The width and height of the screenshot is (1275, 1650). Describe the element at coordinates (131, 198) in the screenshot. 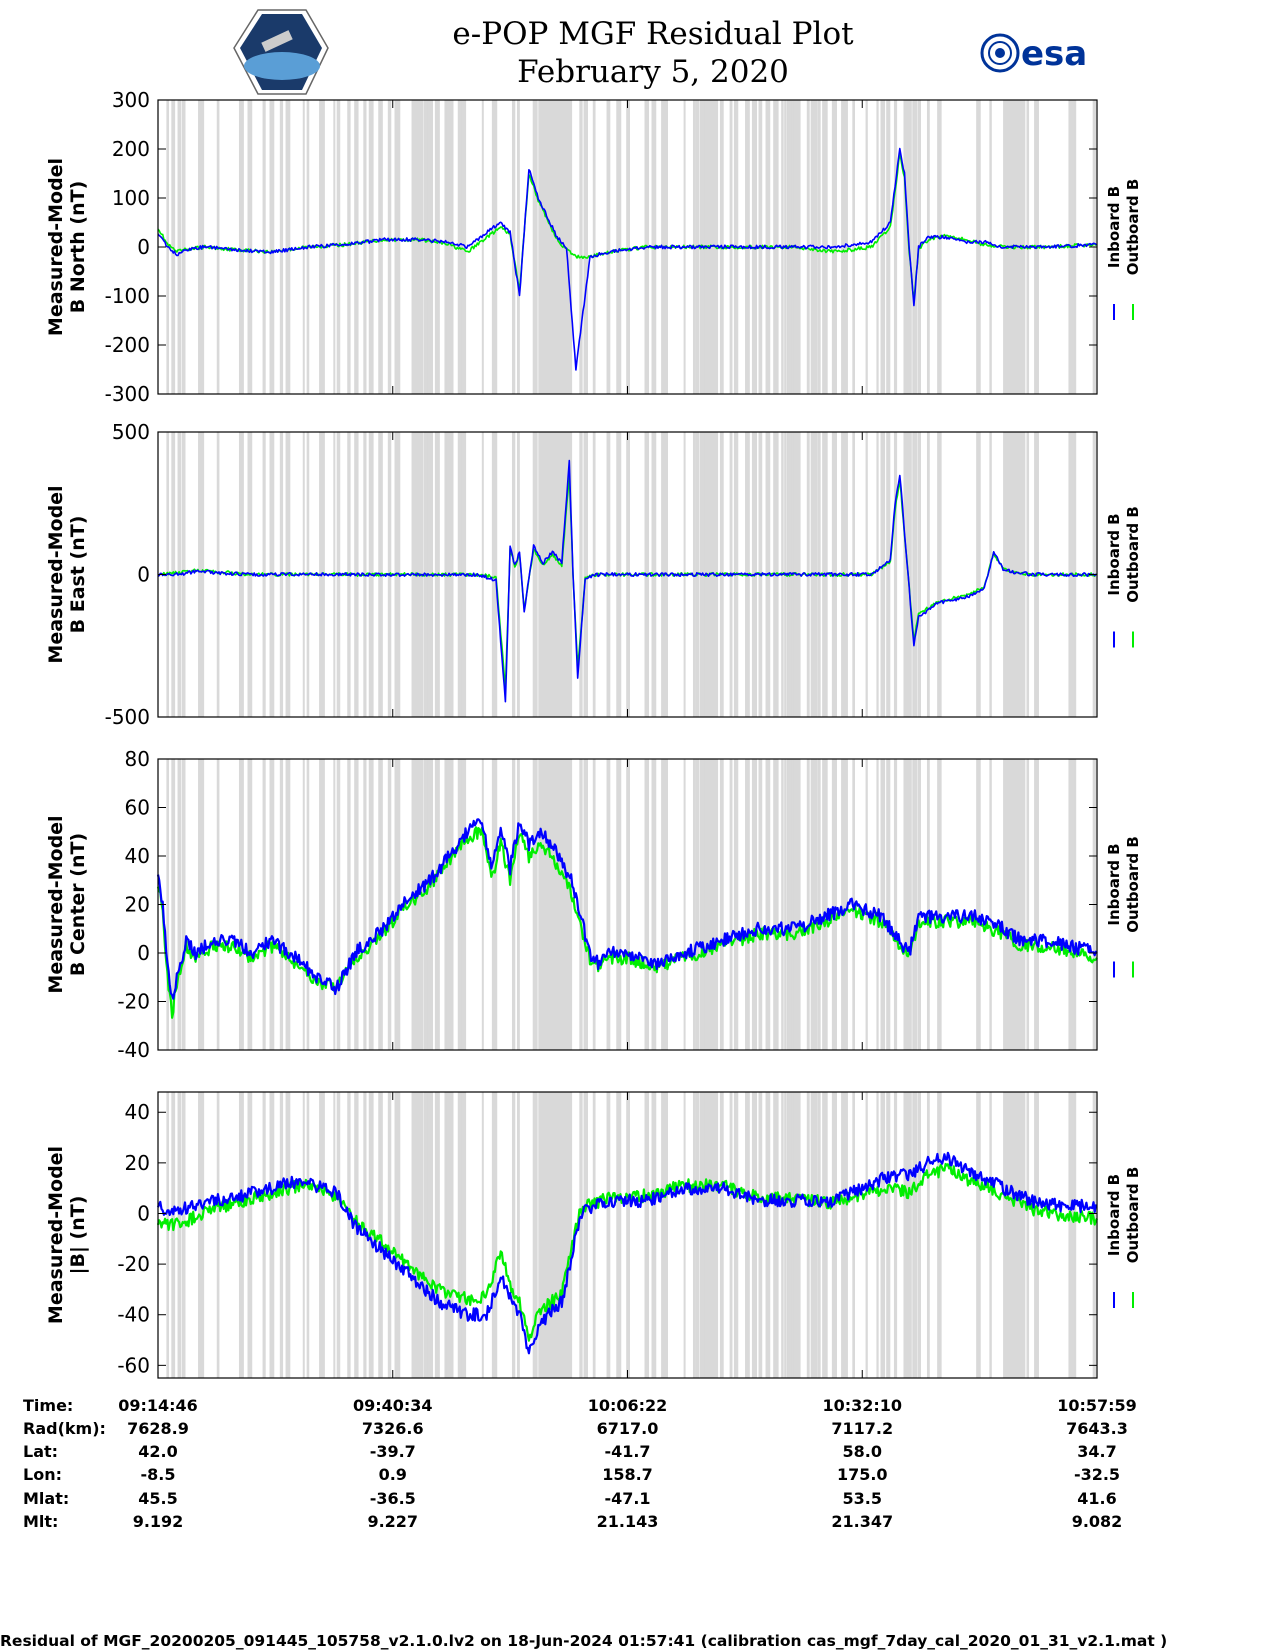

I see `y-tick-label: 100` at that location.